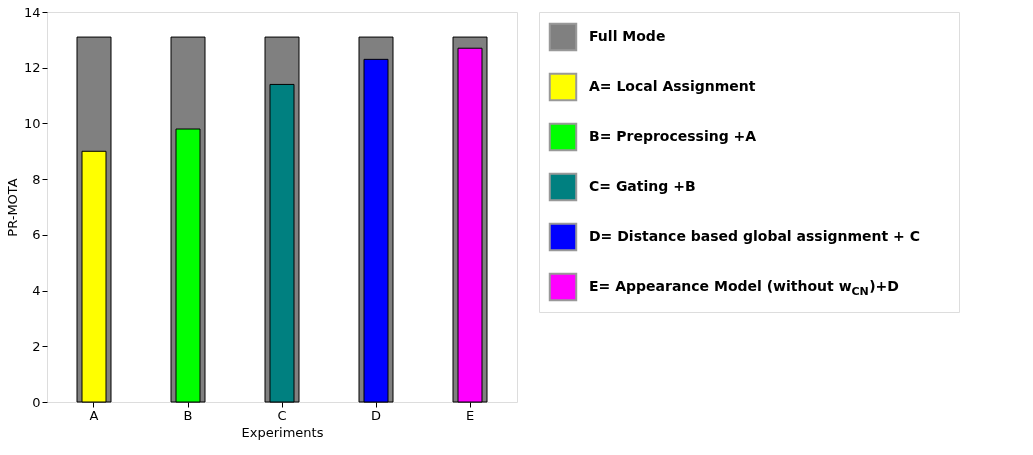 The image size is (1033, 455). Describe the element at coordinates (642, 186) in the screenshot. I see `legend-label: C= Gating +B` at that location.